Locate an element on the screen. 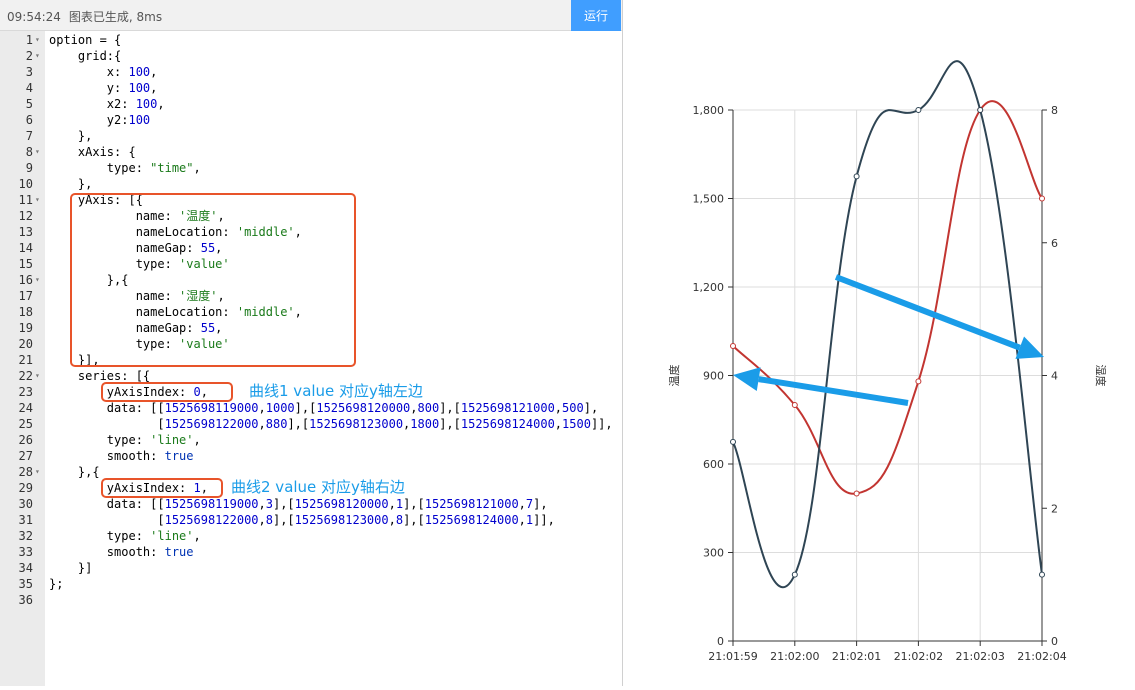 This screenshot has height=690, width=1135. code-line: 14 nameGap: 55, is located at coordinates (311, 248).